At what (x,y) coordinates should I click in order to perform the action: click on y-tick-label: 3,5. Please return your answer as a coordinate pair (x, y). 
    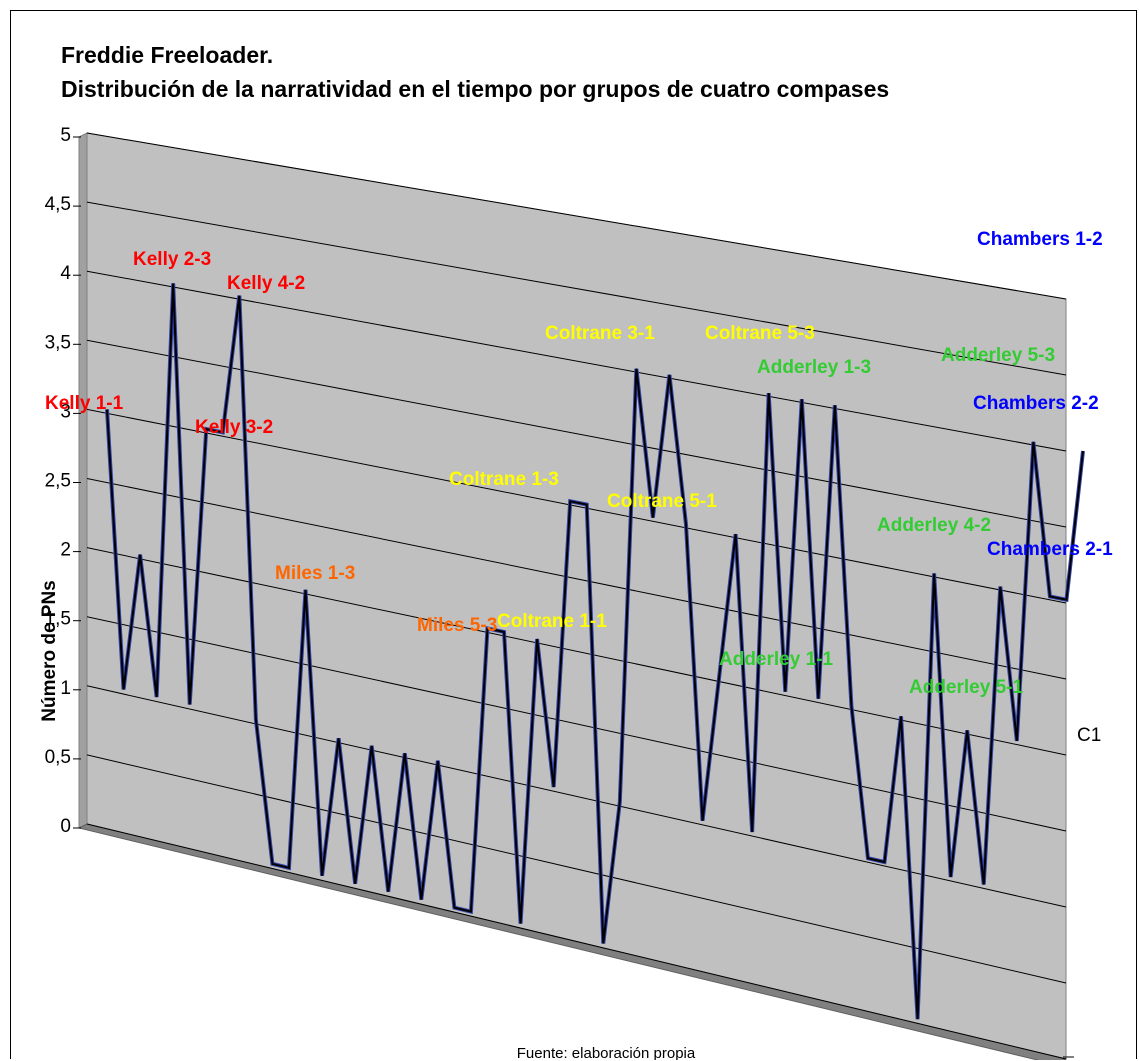
    Looking at the image, I should click on (58, 342).